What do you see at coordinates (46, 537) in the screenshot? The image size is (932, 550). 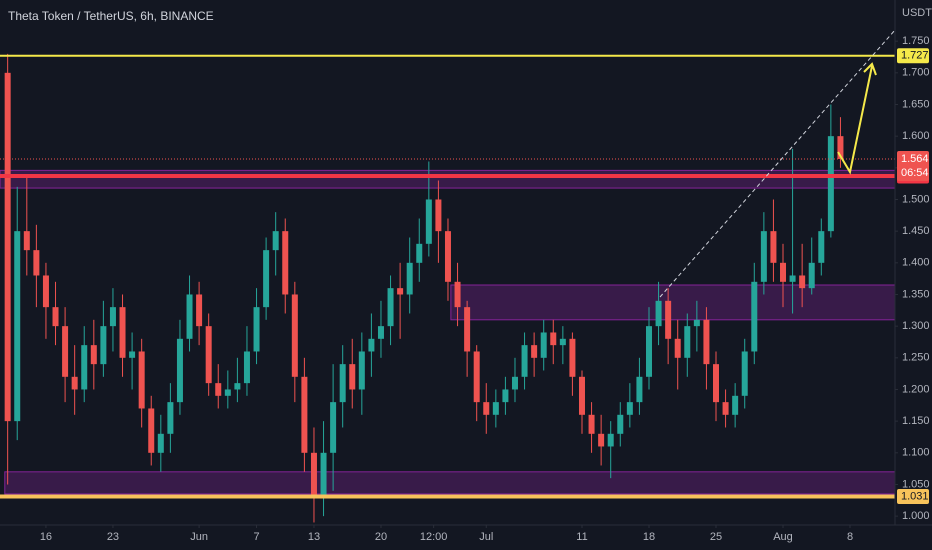 I see `x-tick-label: 16` at bounding box center [46, 537].